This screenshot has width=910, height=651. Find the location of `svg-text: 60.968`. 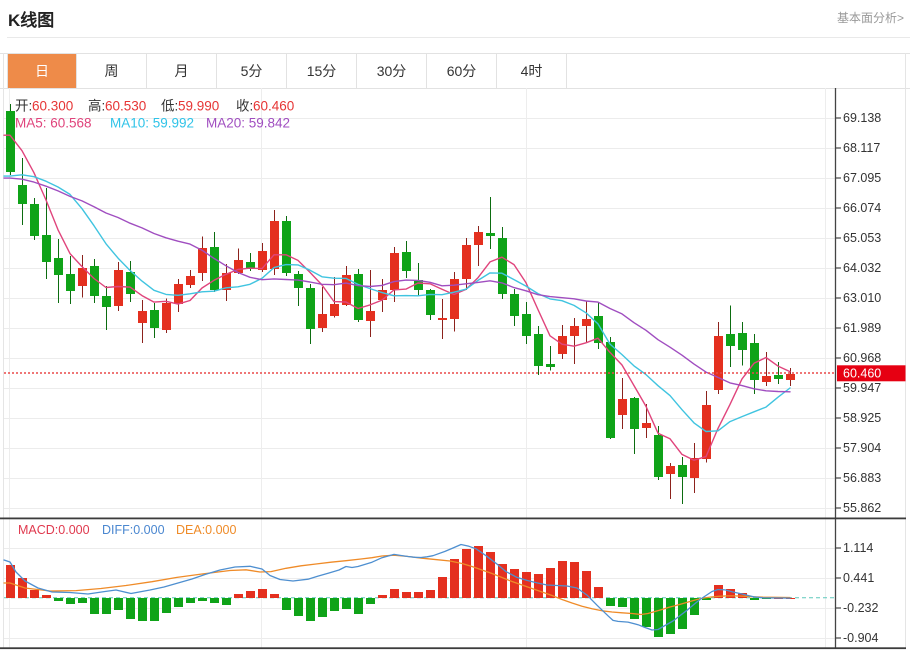

svg-text: 60.968 is located at coordinates (862, 358).